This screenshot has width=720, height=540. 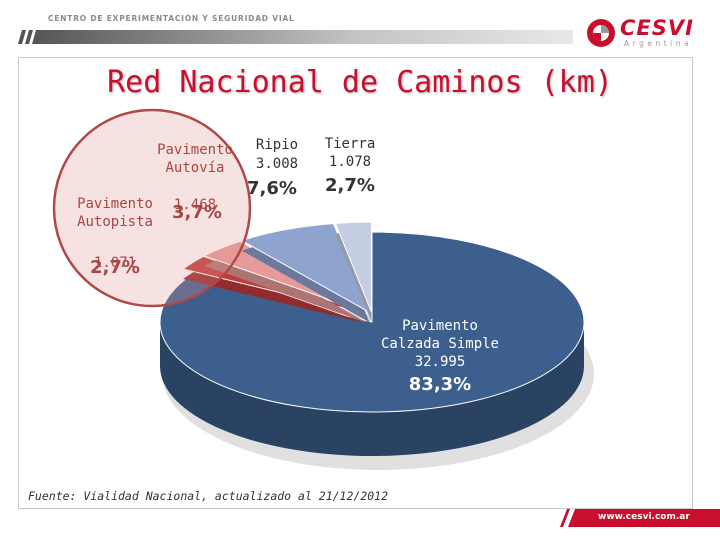 What do you see at coordinates (350, 144) in the screenshot?
I see `slice-label-line: Tierra` at bounding box center [350, 144].